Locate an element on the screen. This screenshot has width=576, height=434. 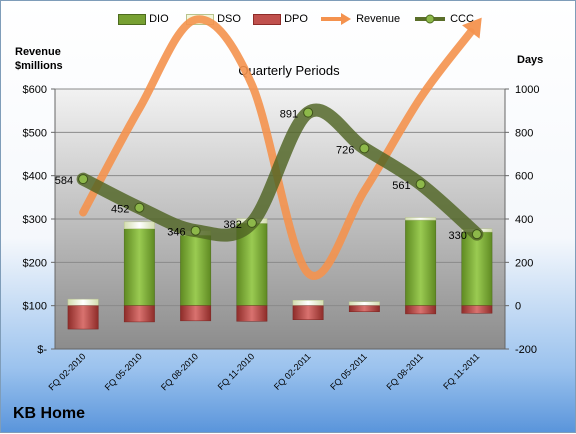
right-tick-label: 600 is located at coordinates (524, 177).